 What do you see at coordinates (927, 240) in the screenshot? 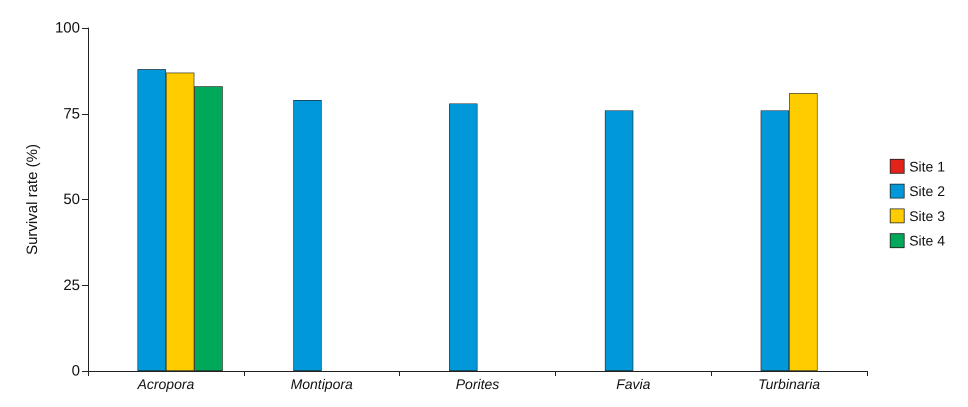
I see `legend-label: Site 4` at bounding box center [927, 240].